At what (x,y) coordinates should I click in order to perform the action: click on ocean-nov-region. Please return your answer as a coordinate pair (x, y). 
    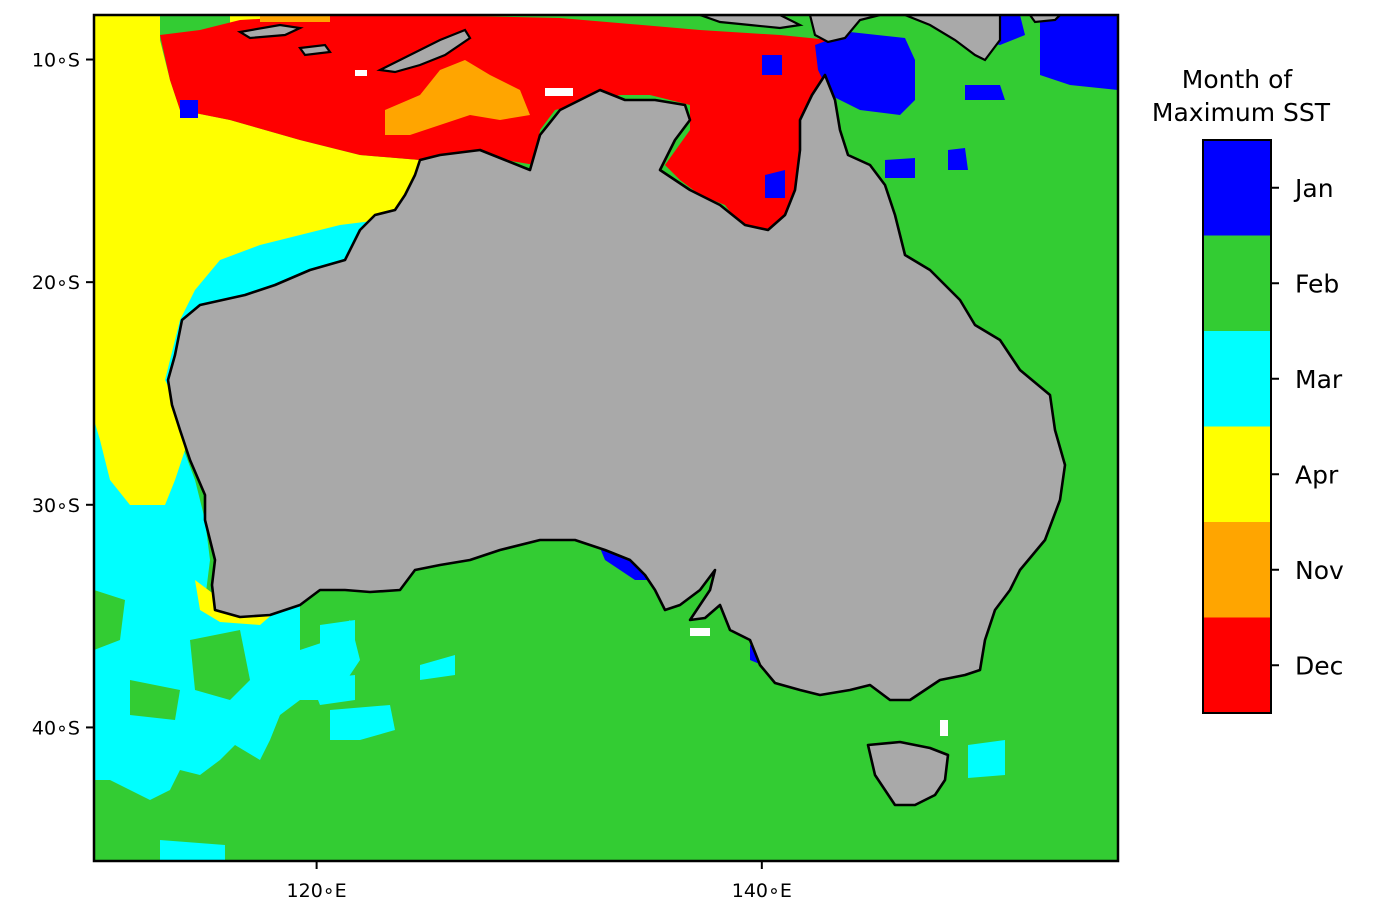
    Looking at the image, I should click on (457, 97).